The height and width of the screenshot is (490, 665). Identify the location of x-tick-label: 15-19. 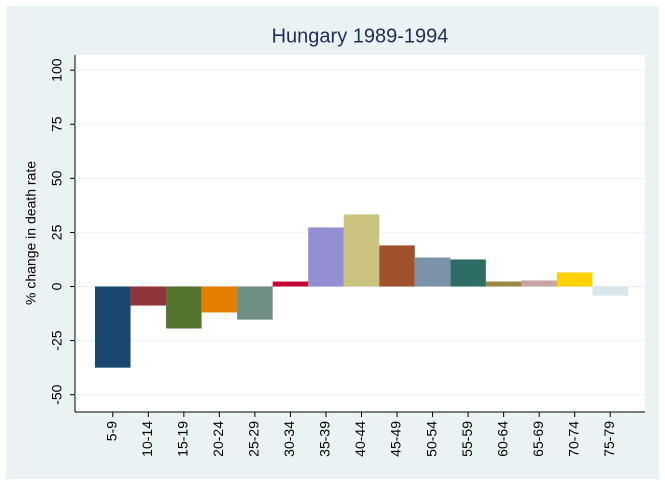
(183, 439).